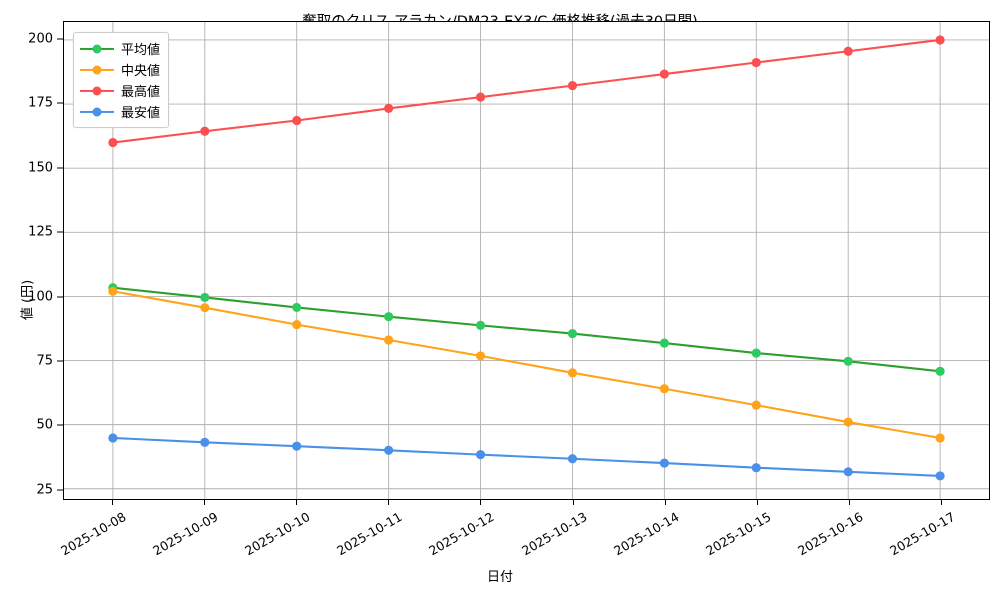  I want to click on y-tick-label: 150, so click(40, 168).